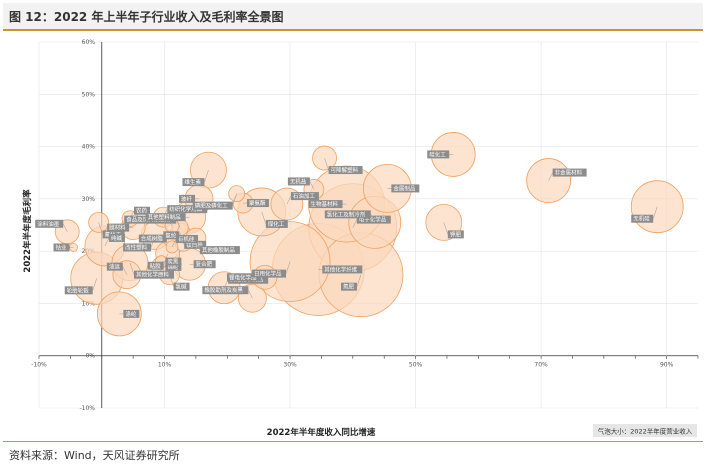  I want to click on x-tick-label: -10%, so click(39, 365).